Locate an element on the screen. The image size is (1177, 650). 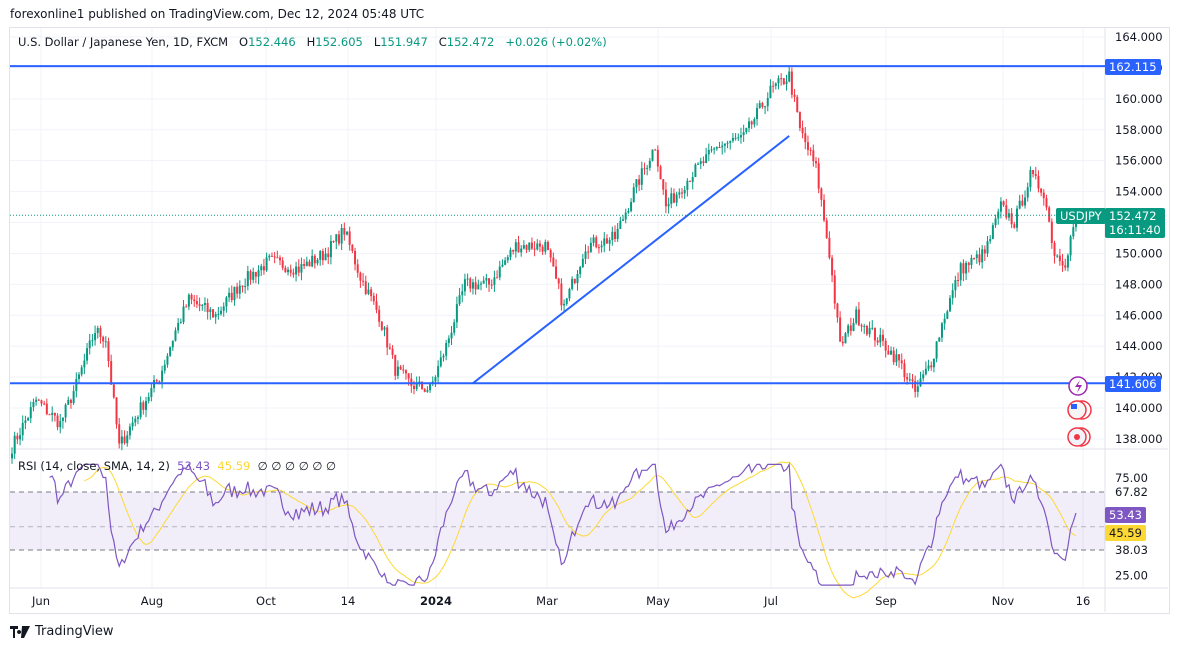
lightning-glyph is located at coordinates (1078, 386).